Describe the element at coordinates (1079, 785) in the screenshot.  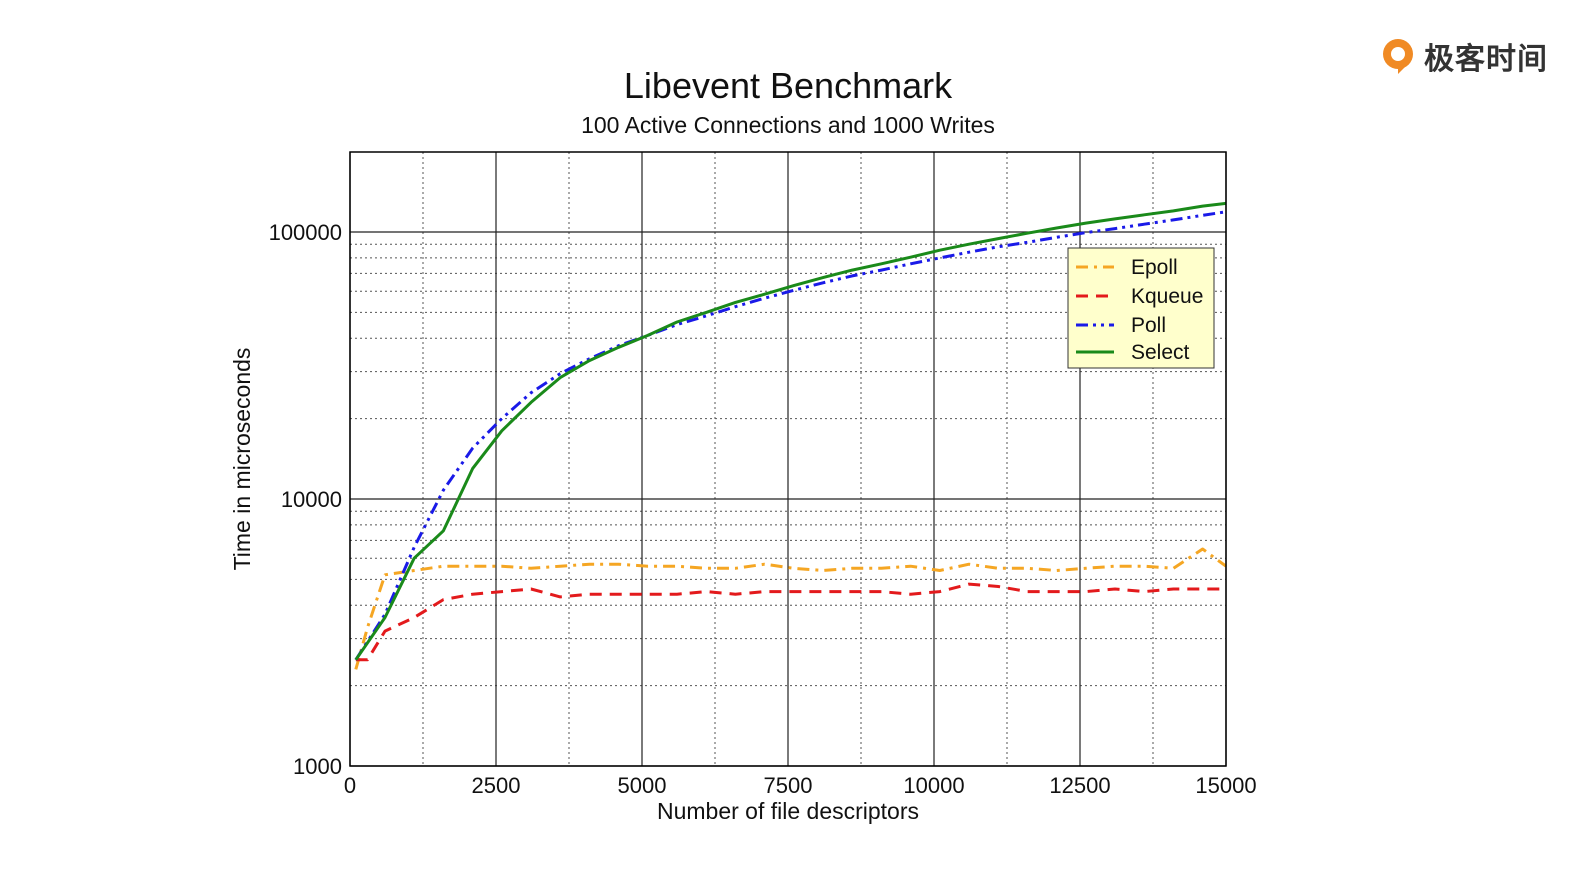
I see `x-tick-label: 12500` at that location.